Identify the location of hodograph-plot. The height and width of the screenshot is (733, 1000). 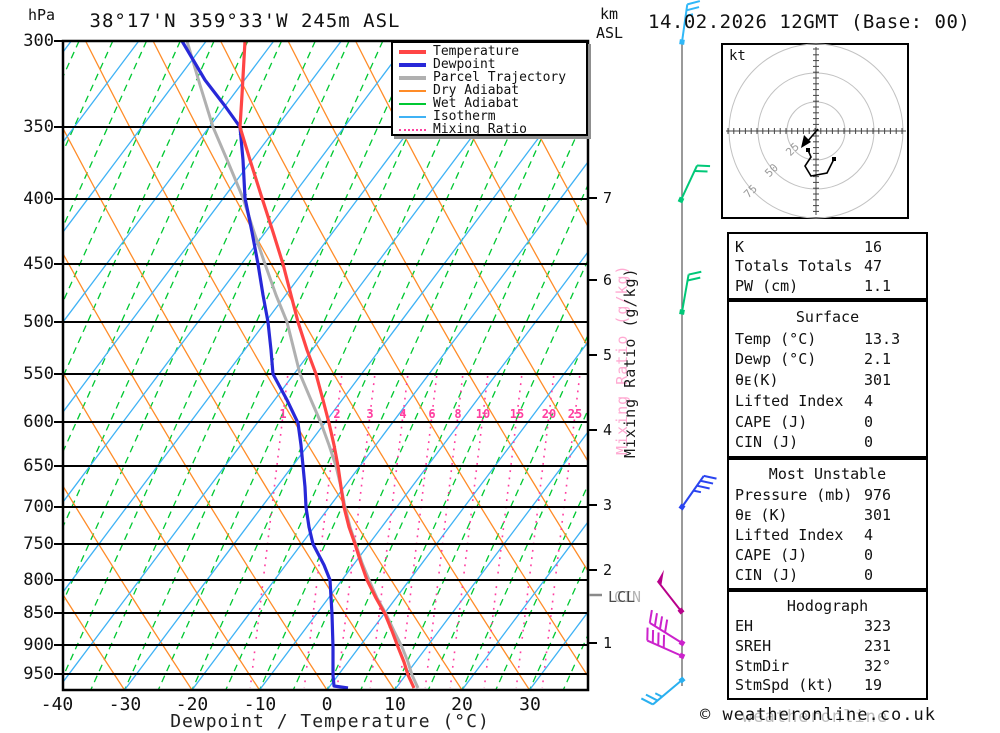
(815, 131).